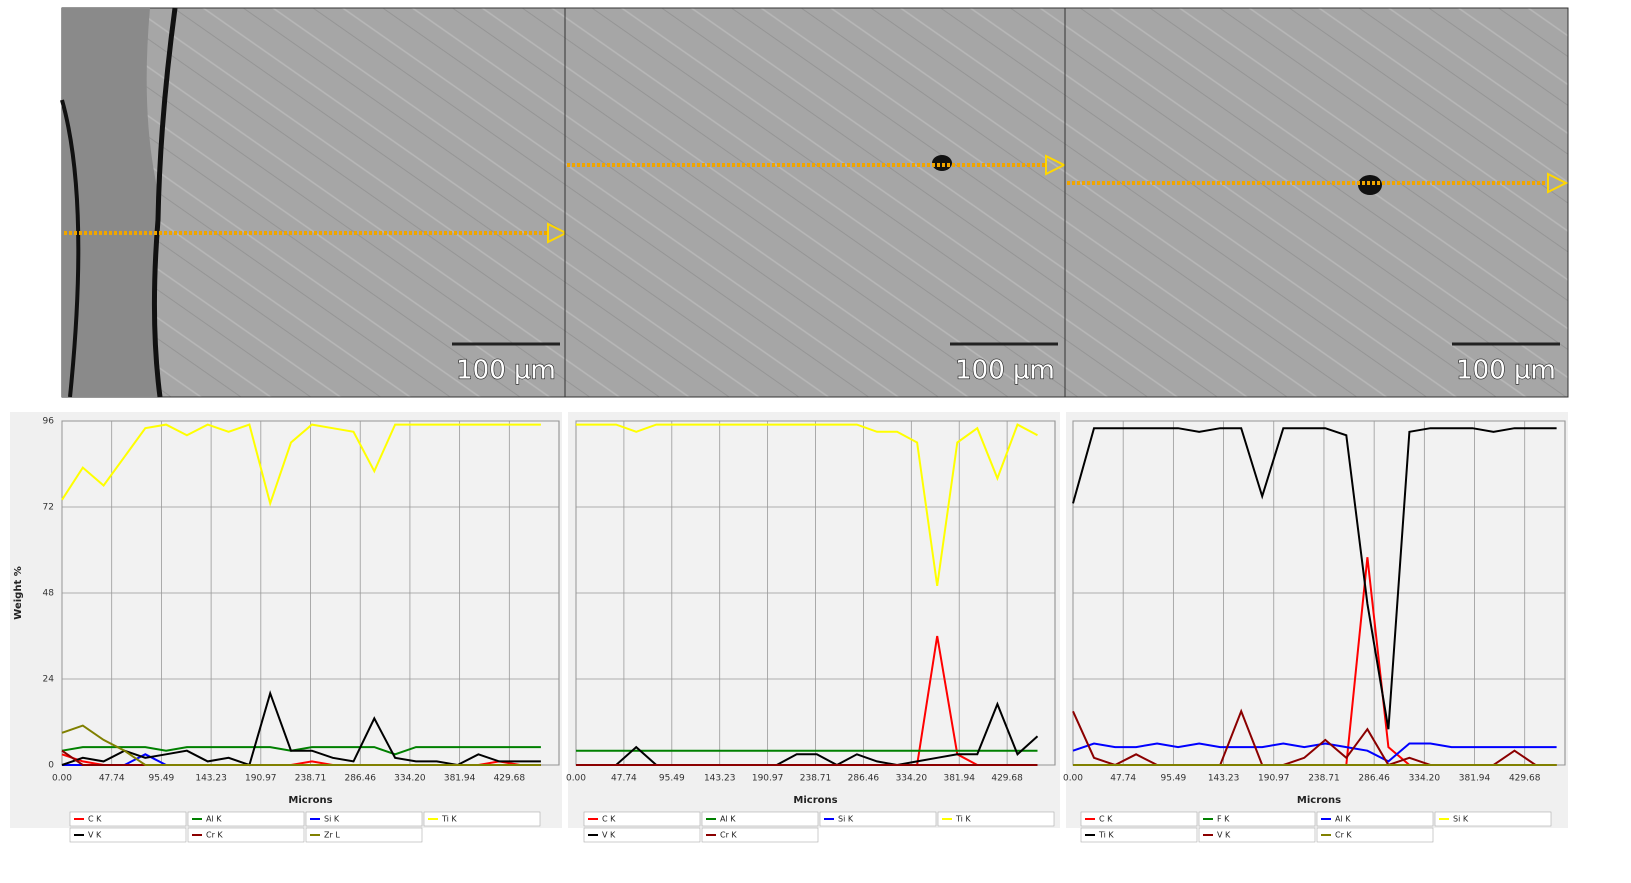  I want to click on y-tick-label: 0, so click(51, 766).